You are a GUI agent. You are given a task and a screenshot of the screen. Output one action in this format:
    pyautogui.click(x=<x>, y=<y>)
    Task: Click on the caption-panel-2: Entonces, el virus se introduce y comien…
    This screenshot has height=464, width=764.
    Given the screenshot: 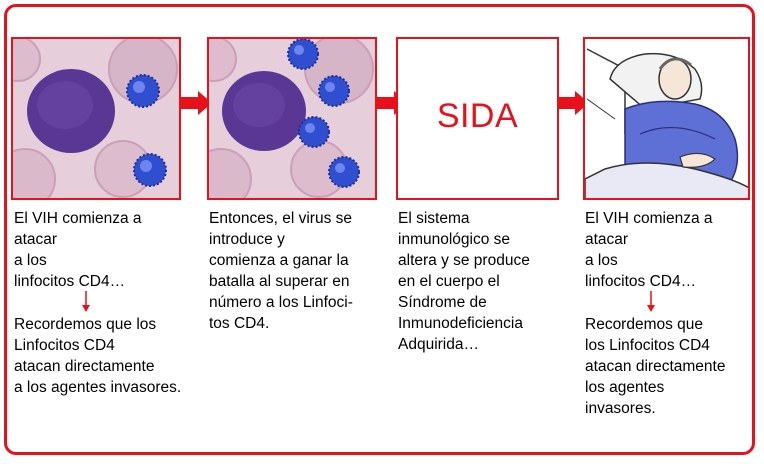 What is the action you would take?
    pyautogui.click(x=281, y=271)
    